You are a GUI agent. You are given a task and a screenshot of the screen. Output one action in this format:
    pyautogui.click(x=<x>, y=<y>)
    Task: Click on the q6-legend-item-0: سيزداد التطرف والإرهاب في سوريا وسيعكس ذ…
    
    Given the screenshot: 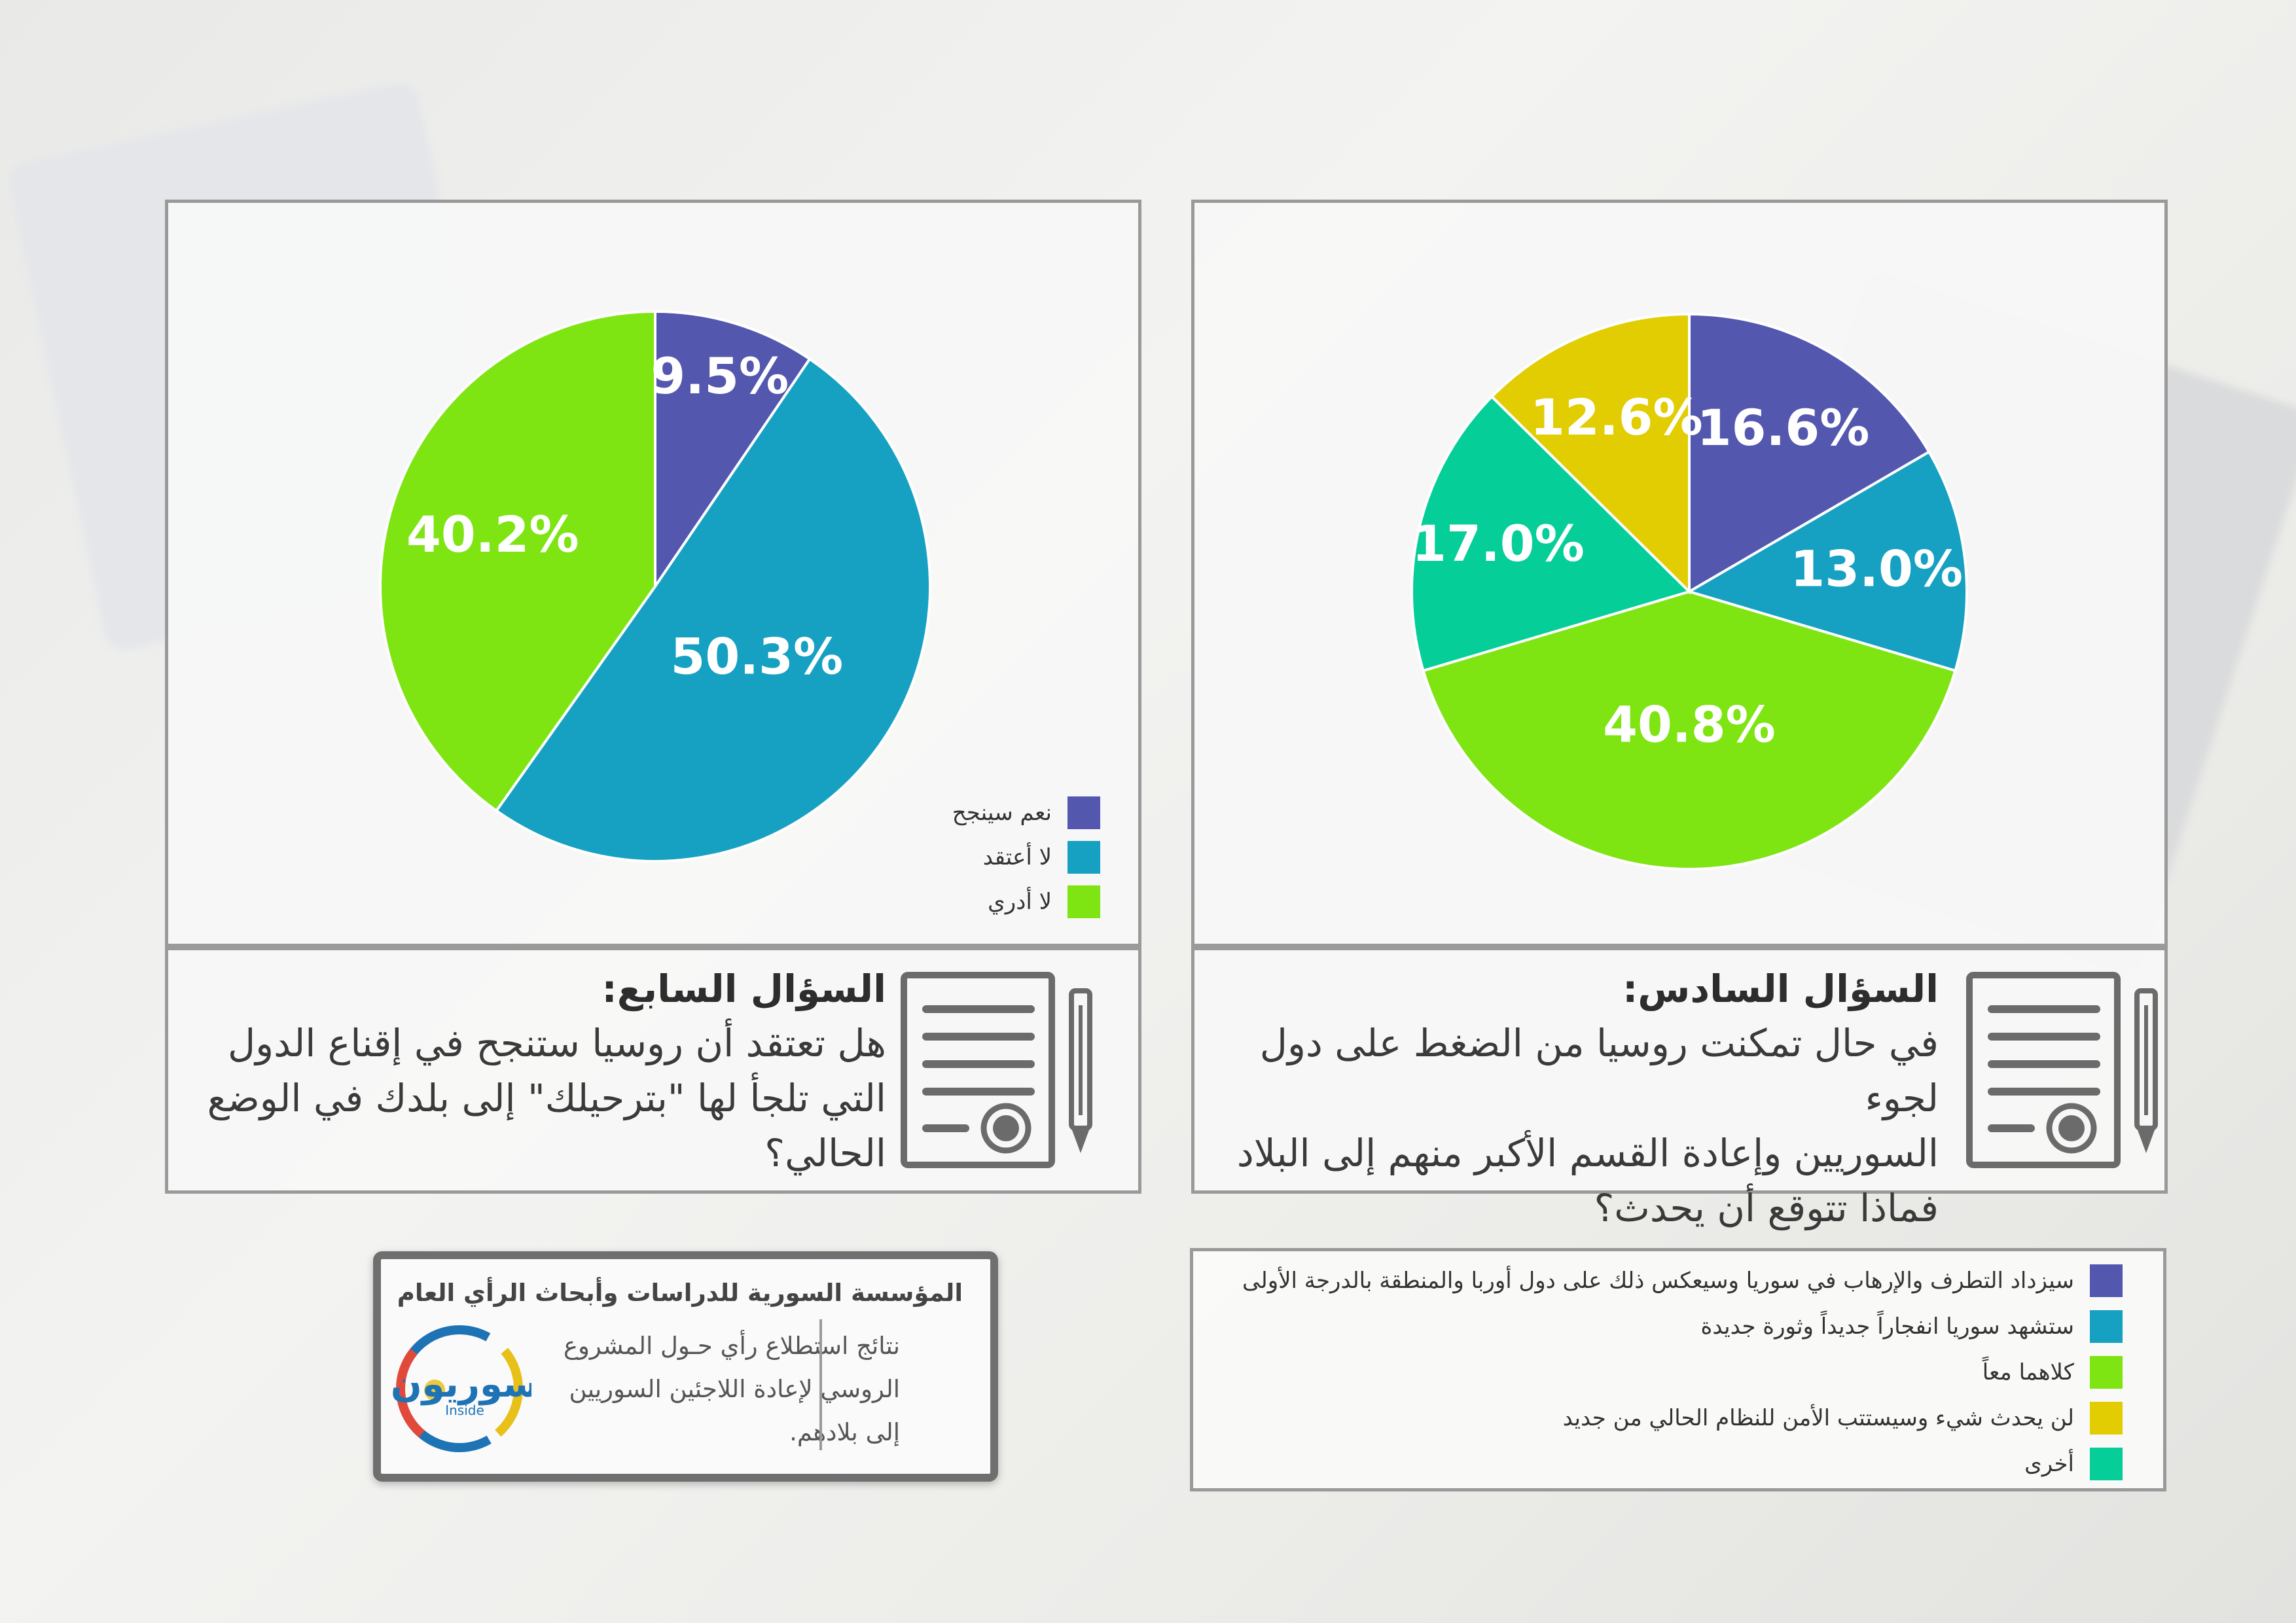 What is the action you would take?
    pyautogui.click(x=1682, y=1280)
    